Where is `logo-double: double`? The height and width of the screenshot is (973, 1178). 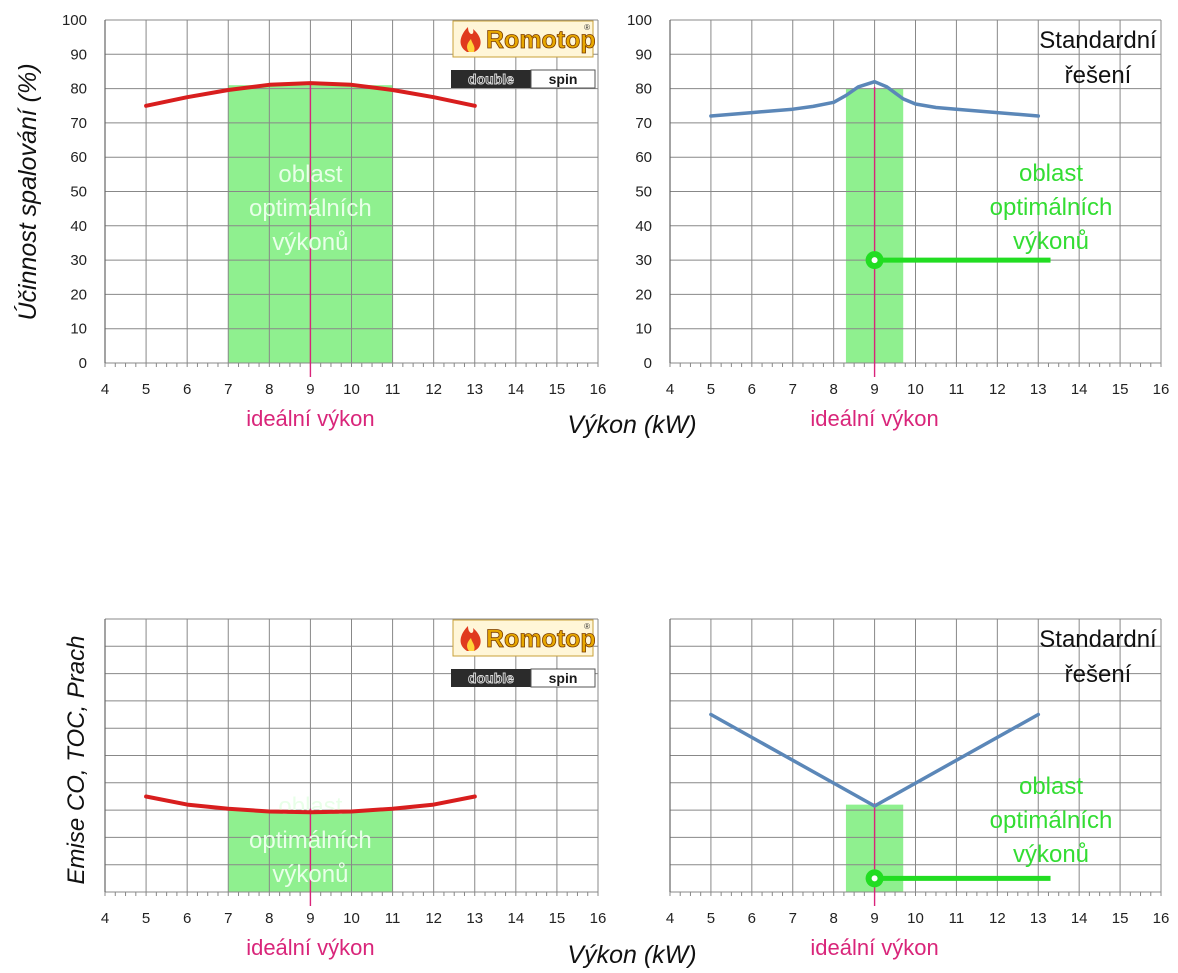 logo-double: double is located at coordinates (491, 79).